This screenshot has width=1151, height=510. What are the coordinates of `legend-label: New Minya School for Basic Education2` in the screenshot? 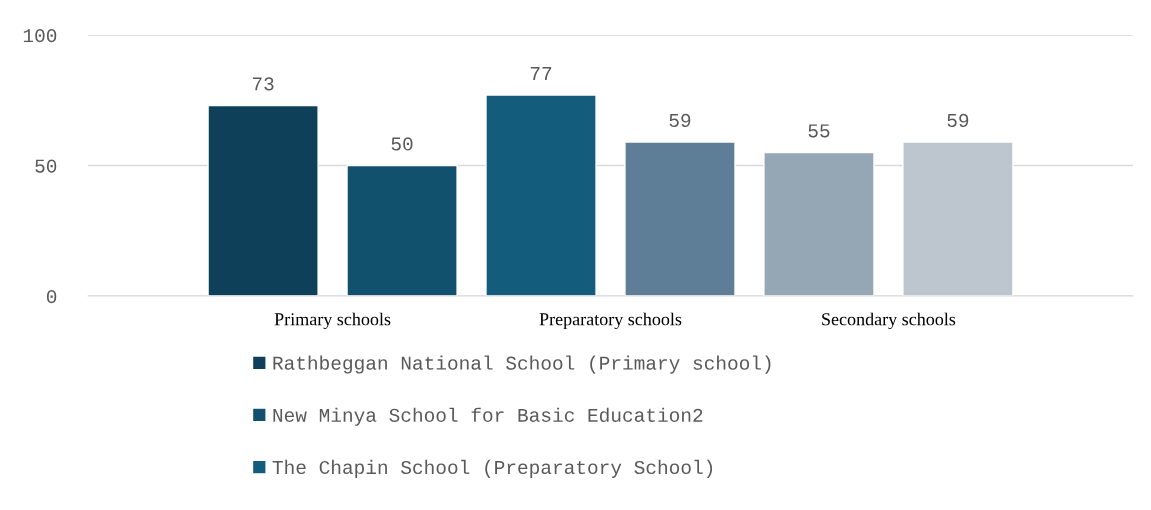 It's located at (488, 416).